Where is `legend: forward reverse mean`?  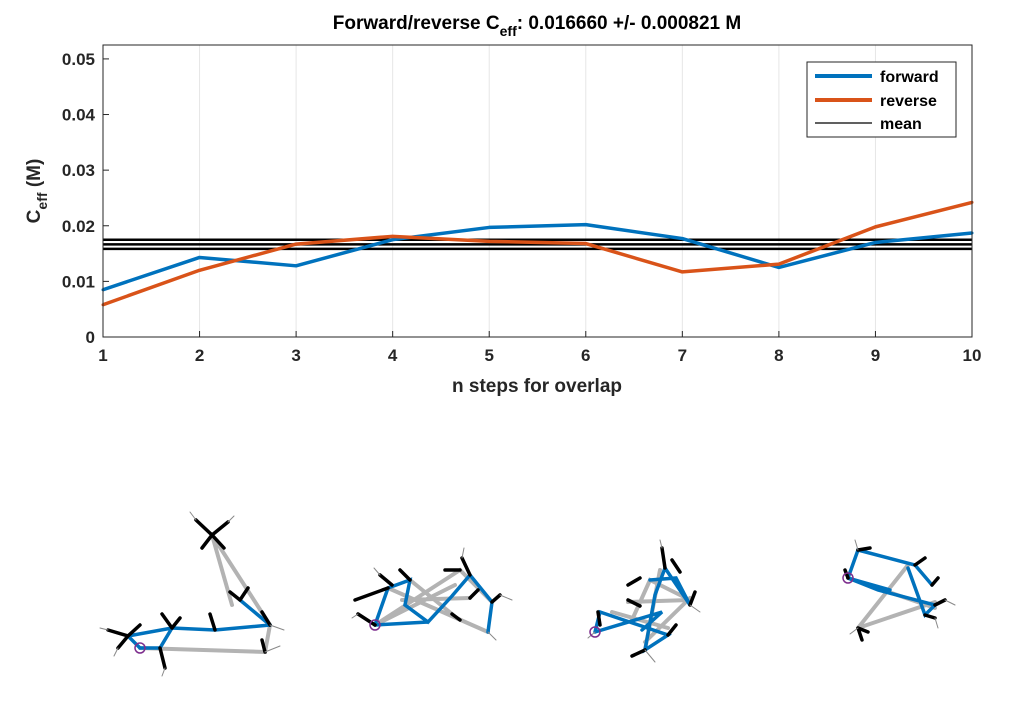 legend: forward reverse mean is located at coordinates (881, 99).